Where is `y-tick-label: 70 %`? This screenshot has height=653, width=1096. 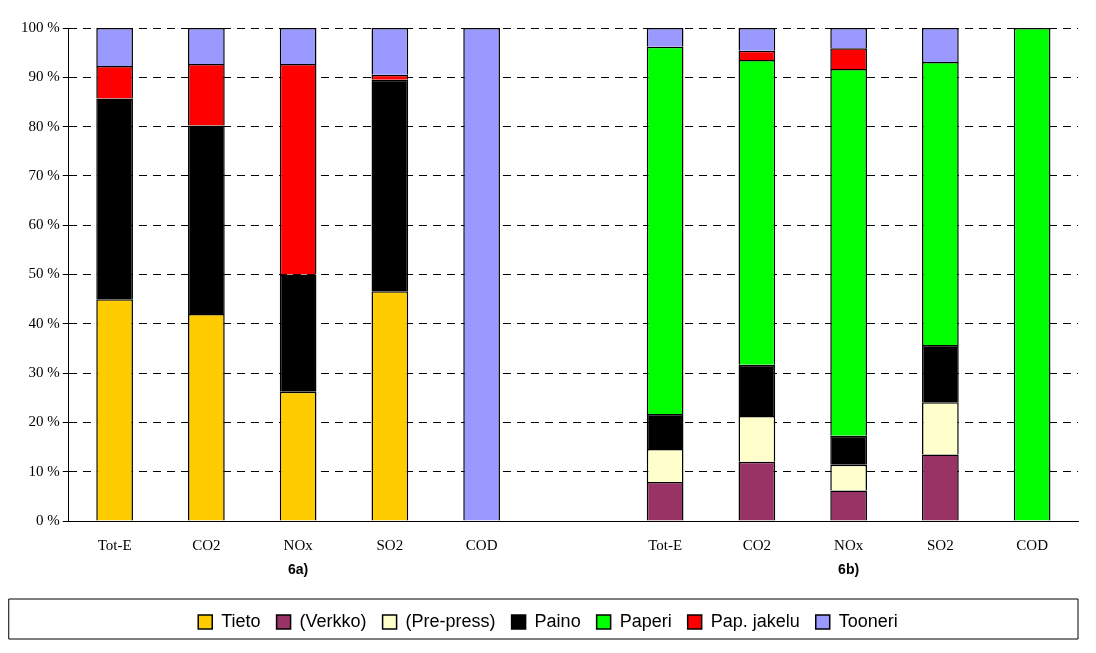 y-tick-label: 70 % is located at coordinates (44, 174).